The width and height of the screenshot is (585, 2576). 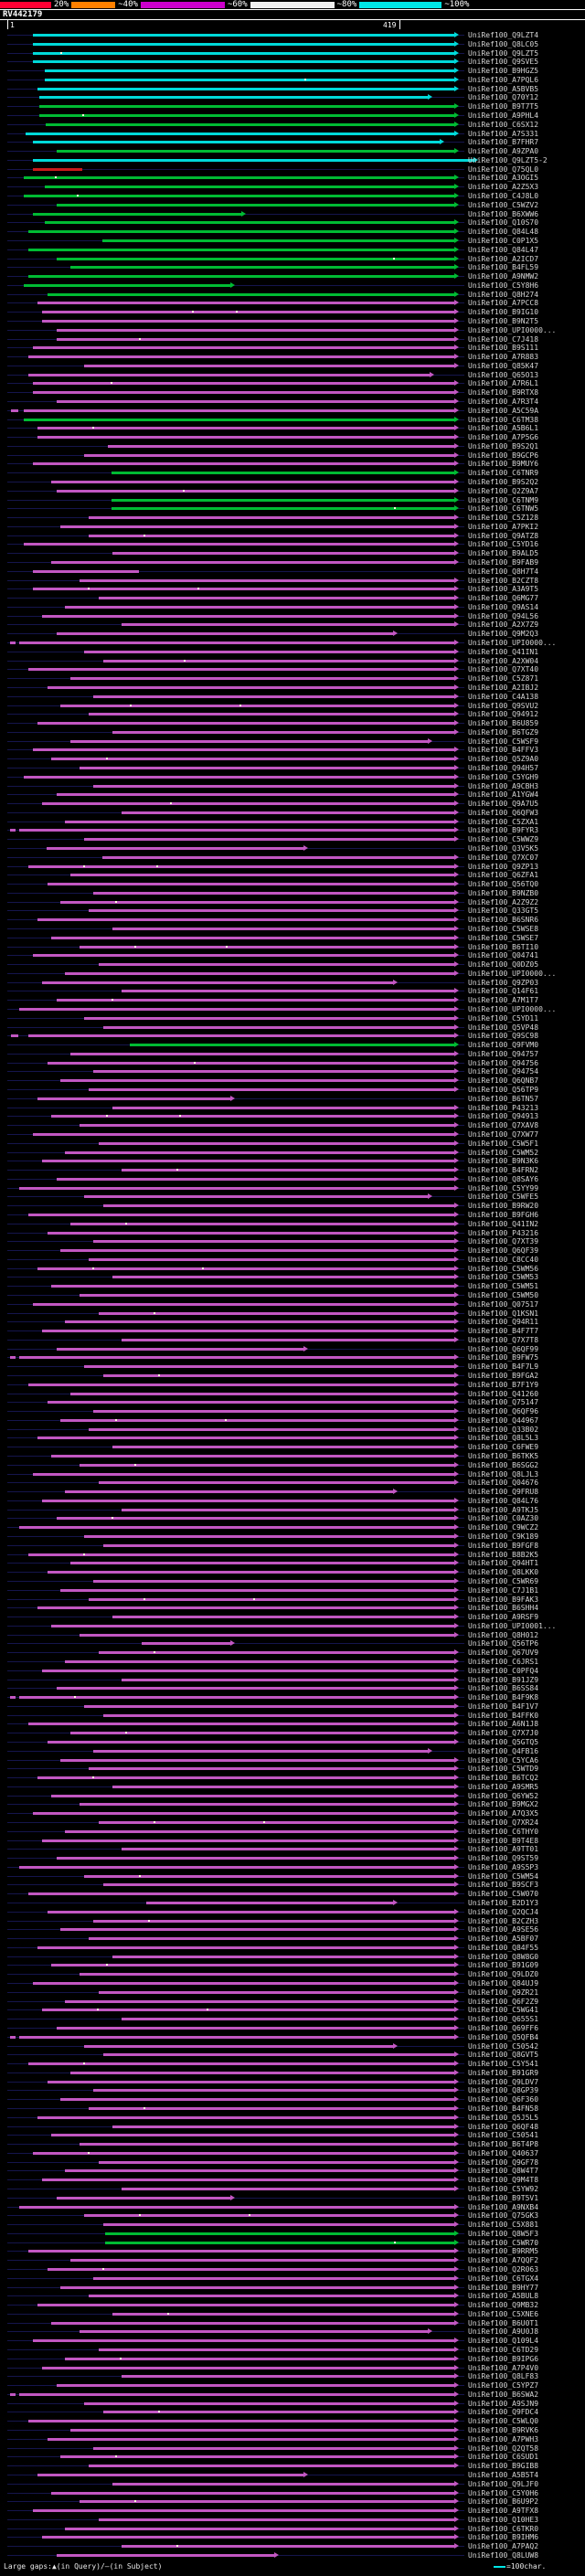 What do you see at coordinates (504, 660) in the screenshot?
I see `hit-label: UniRef100_A2XW04` at bounding box center [504, 660].